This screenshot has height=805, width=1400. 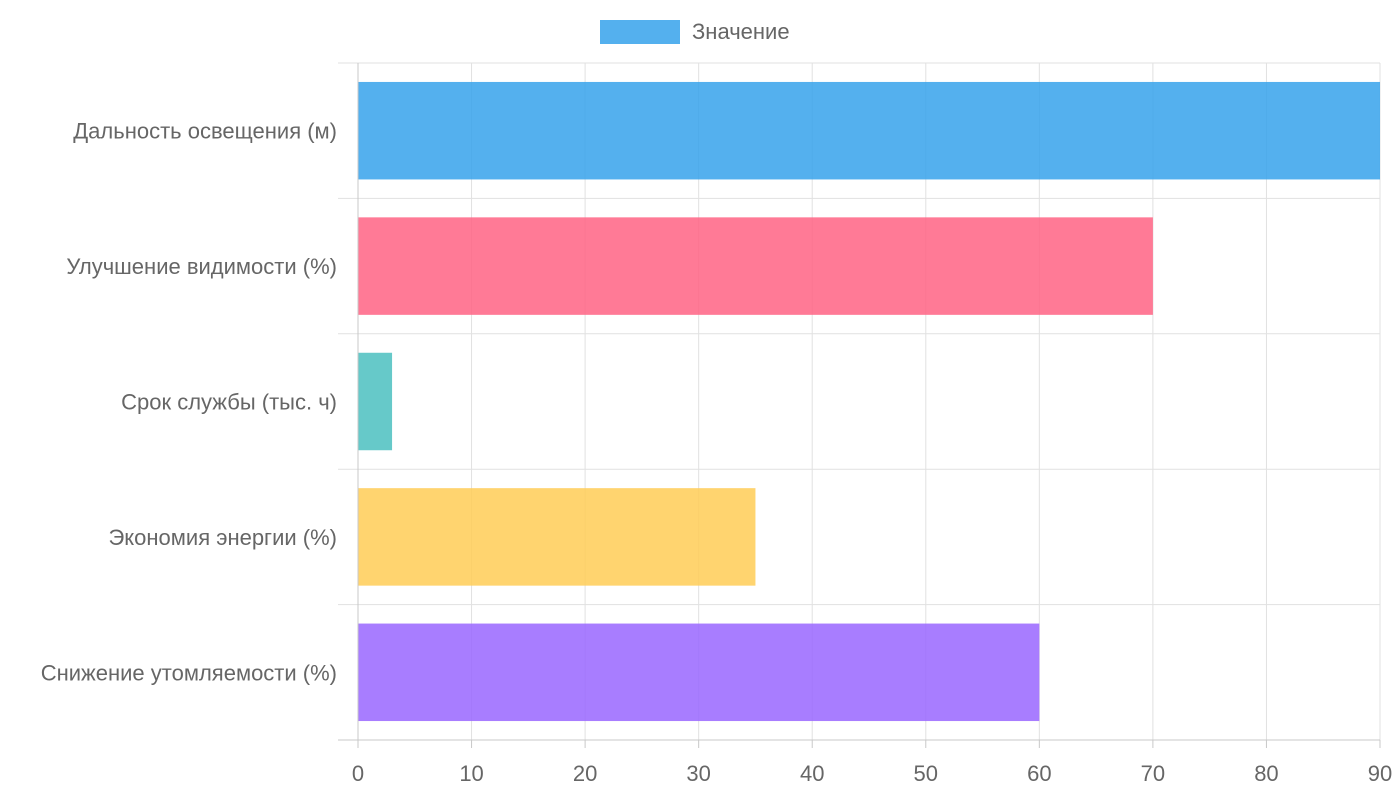 I want to click on category-label: Срок службы (тыс. ч), so click(x=229, y=402).